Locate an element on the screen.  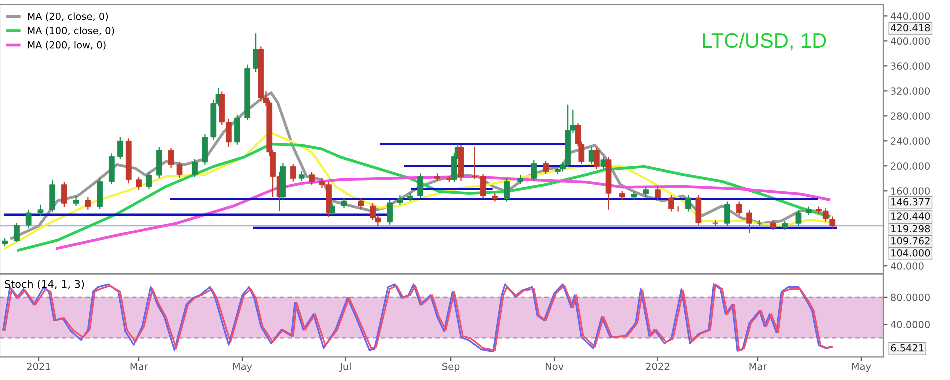
legend-label: MA (100, close, 0) is located at coordinates (71, 31).